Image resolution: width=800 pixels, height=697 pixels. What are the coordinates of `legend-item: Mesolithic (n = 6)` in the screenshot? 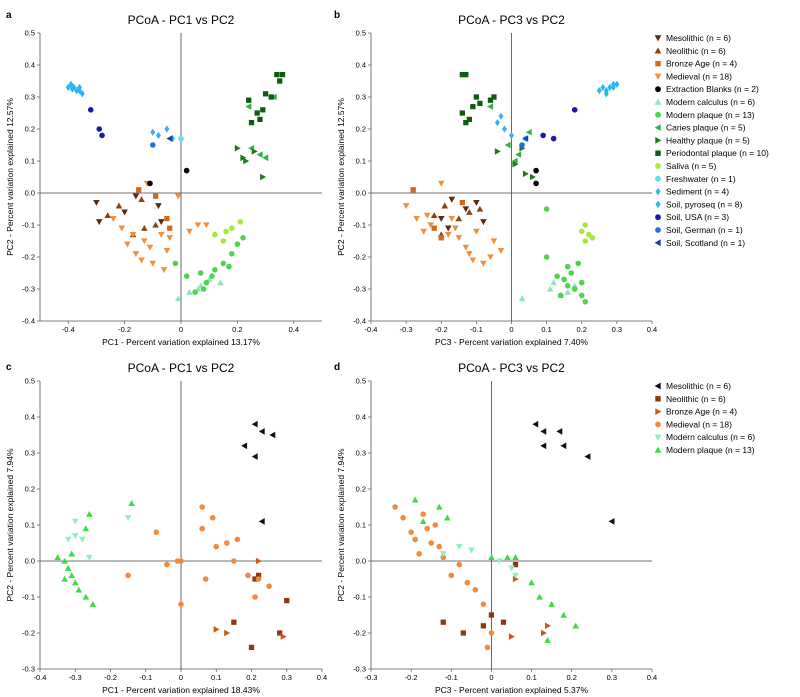 It's located at (692, 38).